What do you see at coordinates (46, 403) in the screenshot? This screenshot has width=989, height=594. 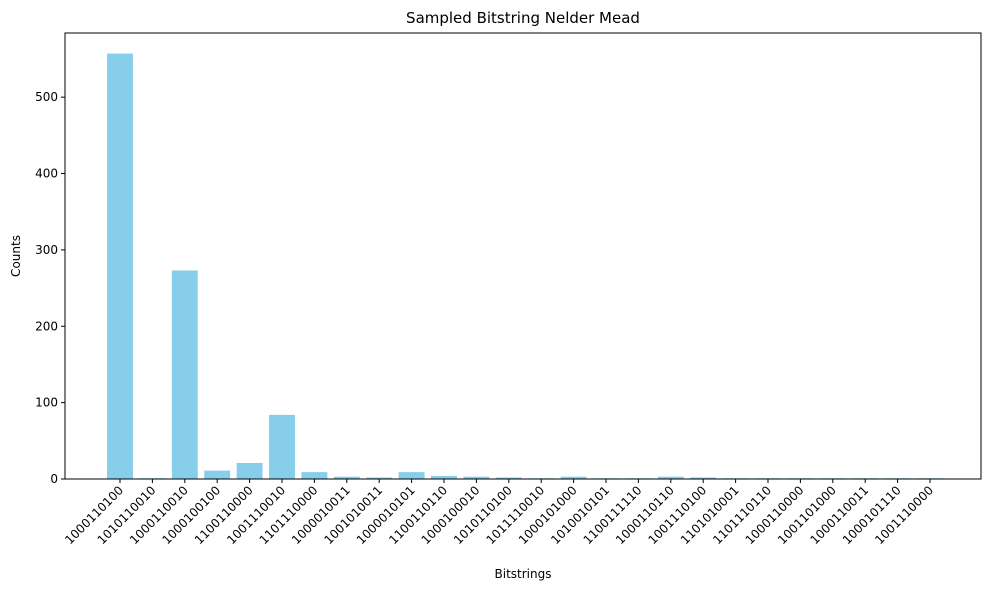 I see `y-tick-label: 100` at bounding box center [46, 403].